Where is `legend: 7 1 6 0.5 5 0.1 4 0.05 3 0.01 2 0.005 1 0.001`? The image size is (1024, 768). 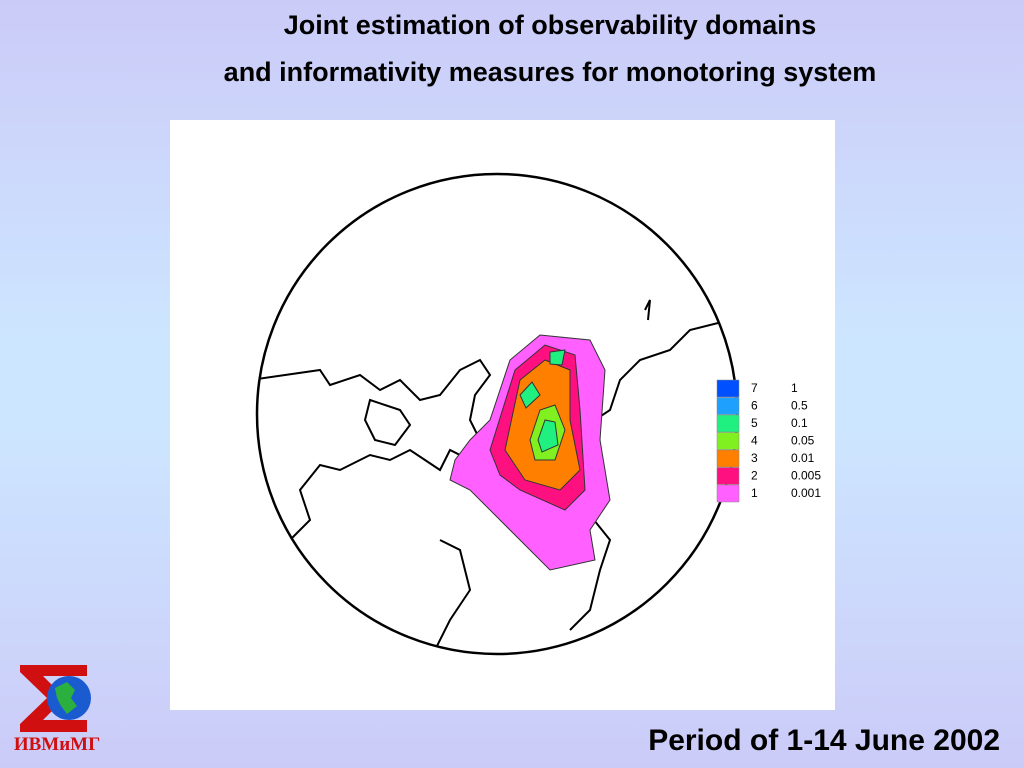 legend: 7 1 6 0.5 5 0.1 4 0.05 3 0.01 2 0.005 1 0.001 is located at coordinates (768, 441).